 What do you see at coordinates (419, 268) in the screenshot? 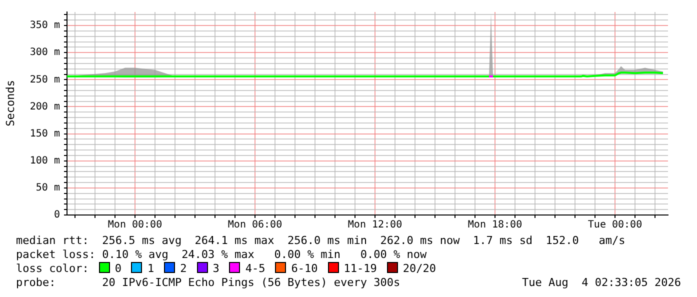
I see `legend-label: 20/20` at bounding box center [419, 268].